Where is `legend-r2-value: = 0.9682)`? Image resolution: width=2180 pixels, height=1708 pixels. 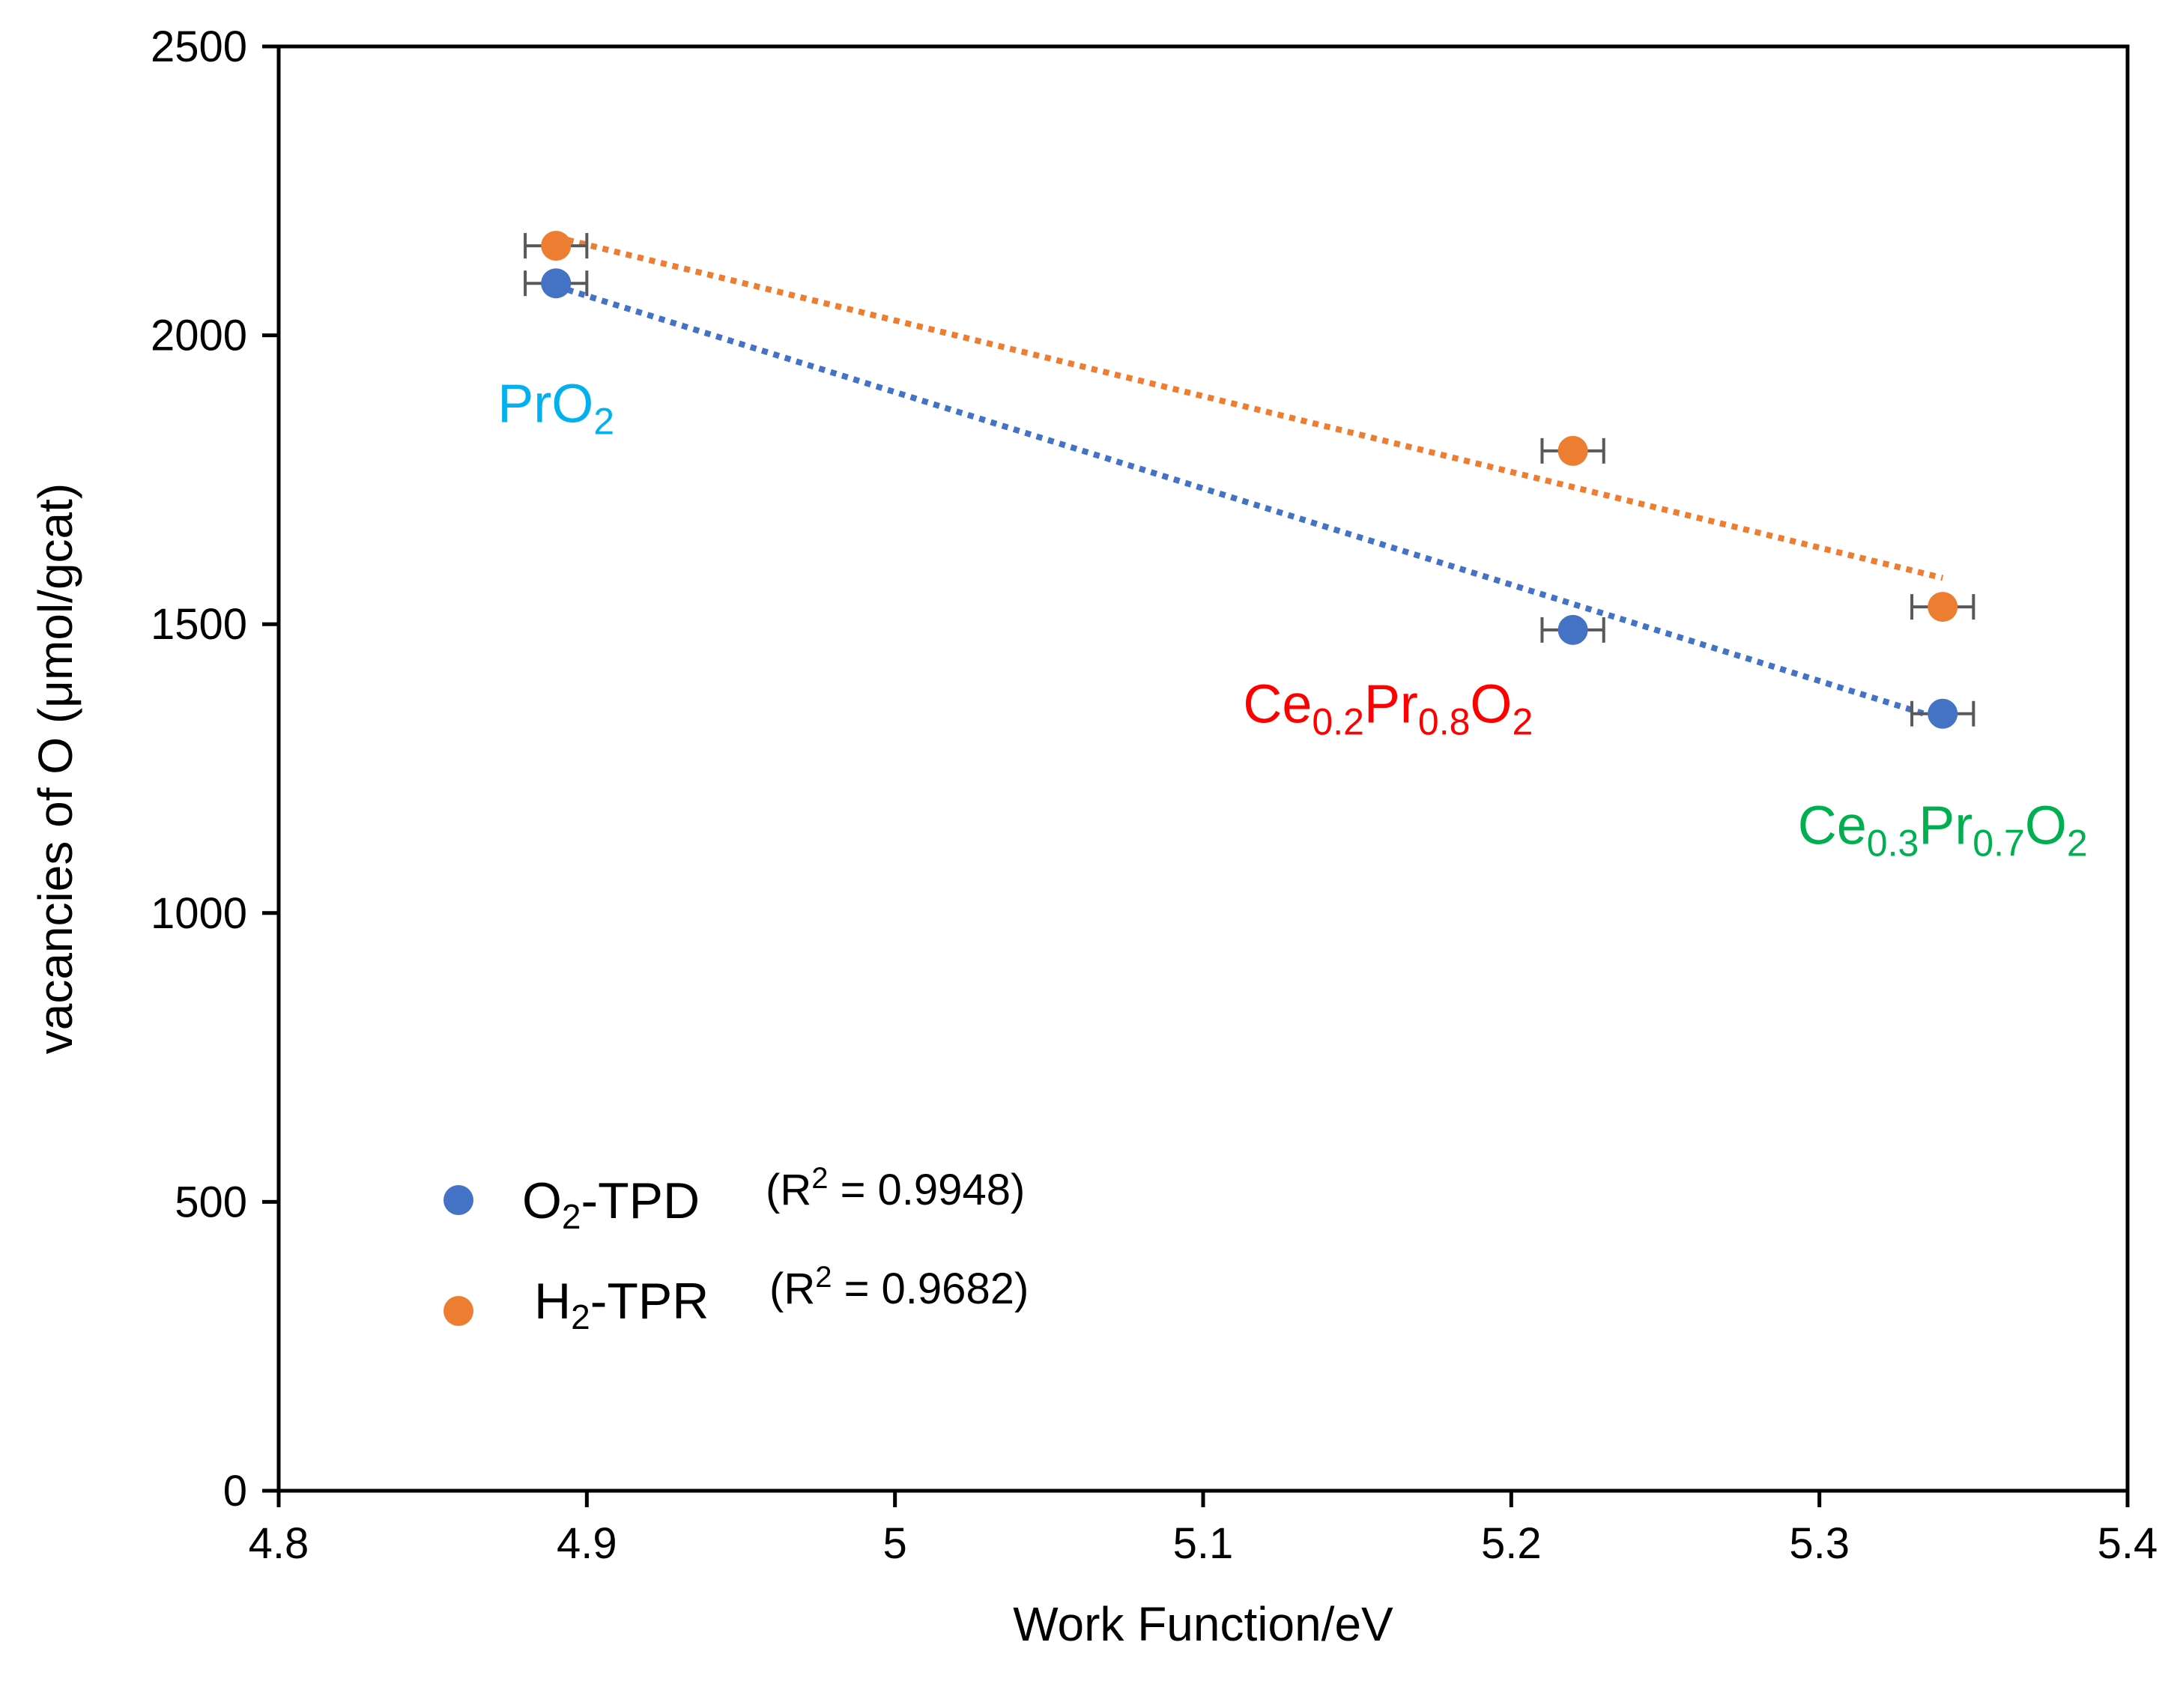
legend-r2-value: = 0.9682) is located at coordinates (930, 1289).